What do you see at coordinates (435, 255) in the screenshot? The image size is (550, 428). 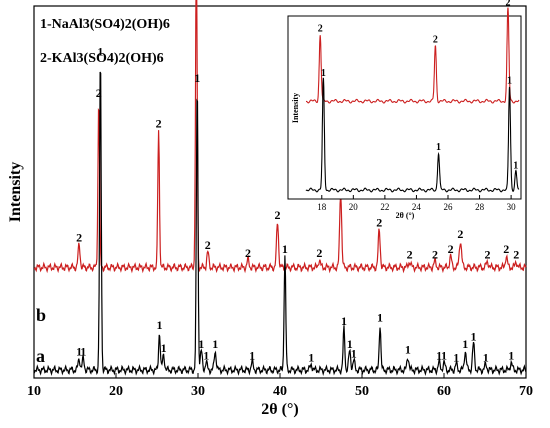 I see `peak-label-b-11: 2` at bounding box center [435, 255].